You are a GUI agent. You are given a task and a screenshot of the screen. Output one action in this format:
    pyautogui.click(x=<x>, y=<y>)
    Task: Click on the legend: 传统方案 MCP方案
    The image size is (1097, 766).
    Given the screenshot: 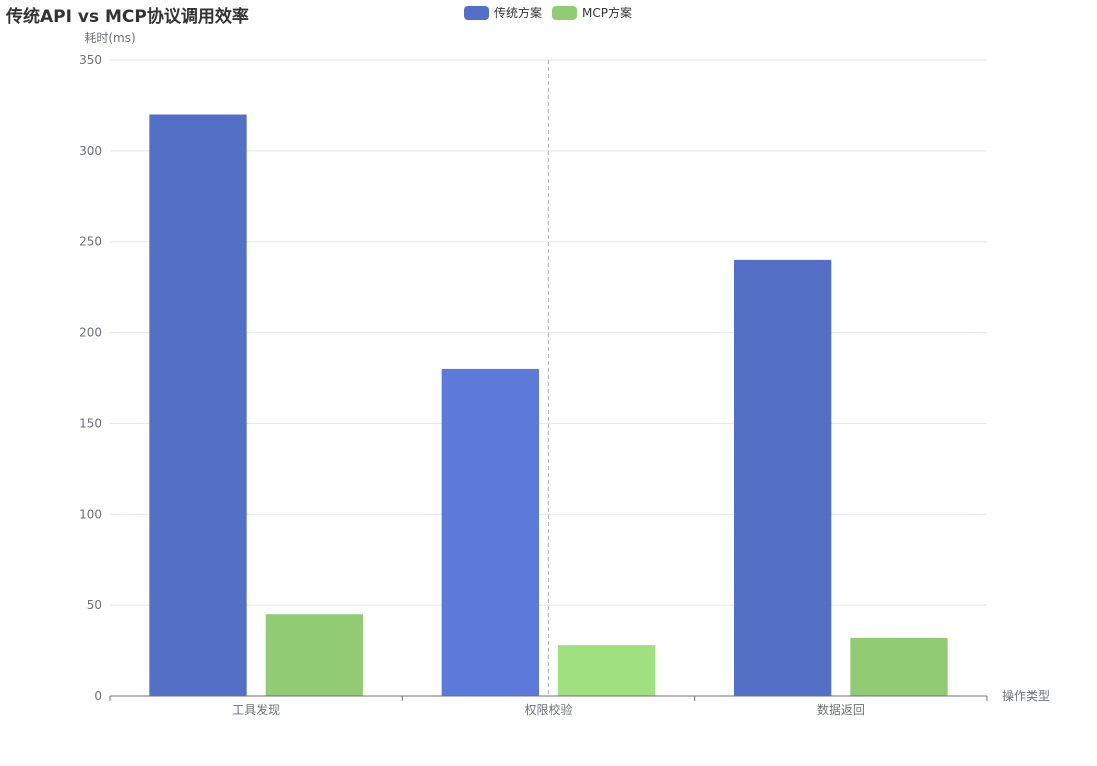 What is the action you would take?
    pyautogui.click(x=548, y=12)
    